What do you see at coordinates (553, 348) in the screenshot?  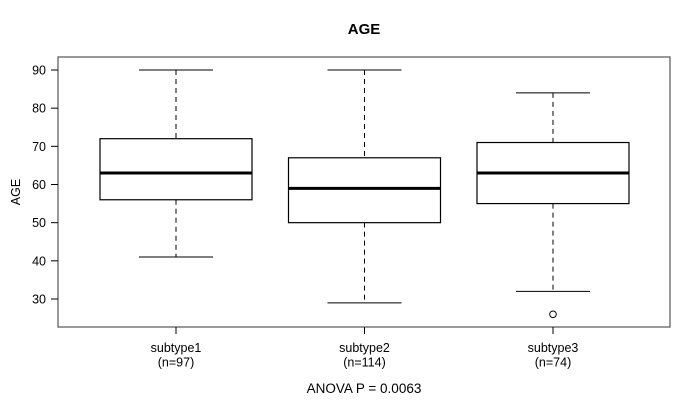 I see `group-label: subtype3` at bounding box center [553, 348].